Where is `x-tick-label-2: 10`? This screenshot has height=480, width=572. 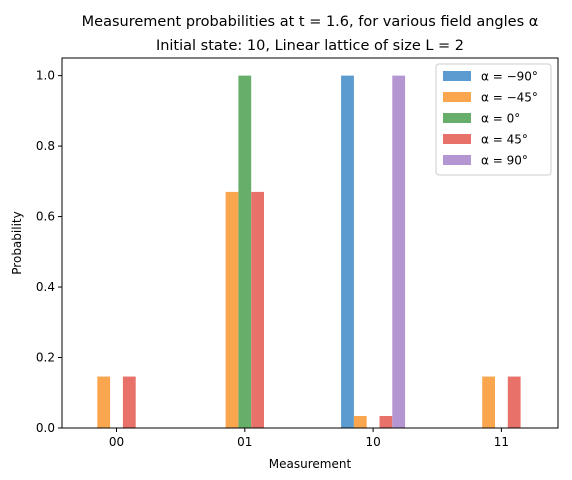 x-tick-label-2: 10 is located at coordinates (372, 442).